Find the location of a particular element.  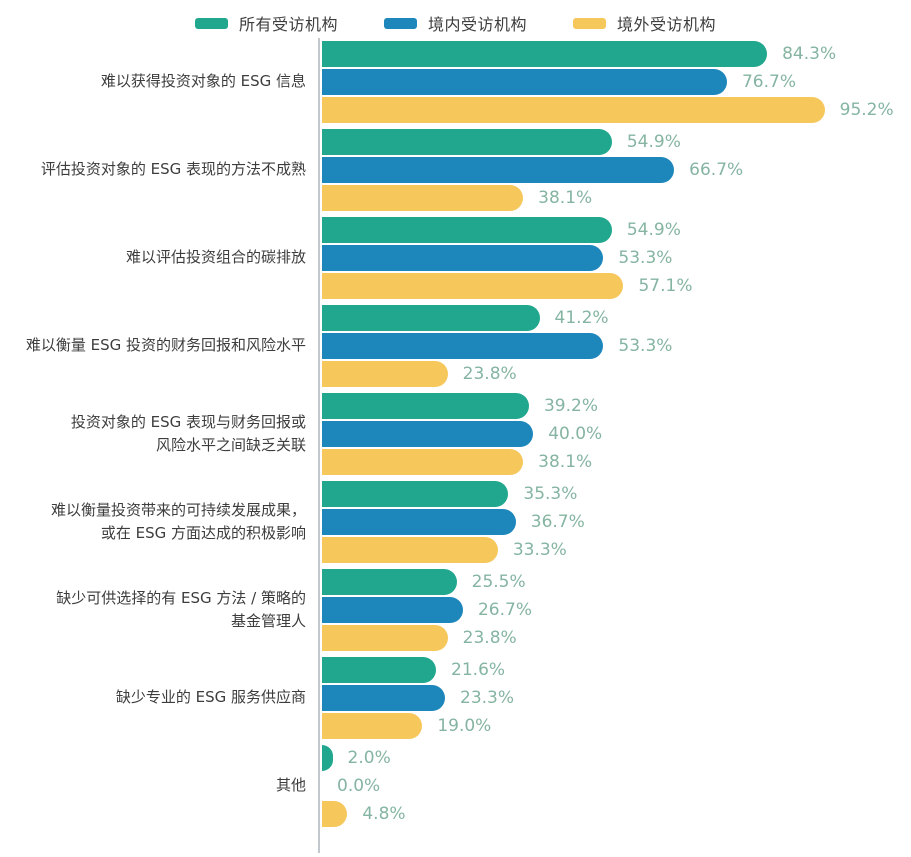

legend-label: 境内受访机构 is located at coordinates (477, 24).